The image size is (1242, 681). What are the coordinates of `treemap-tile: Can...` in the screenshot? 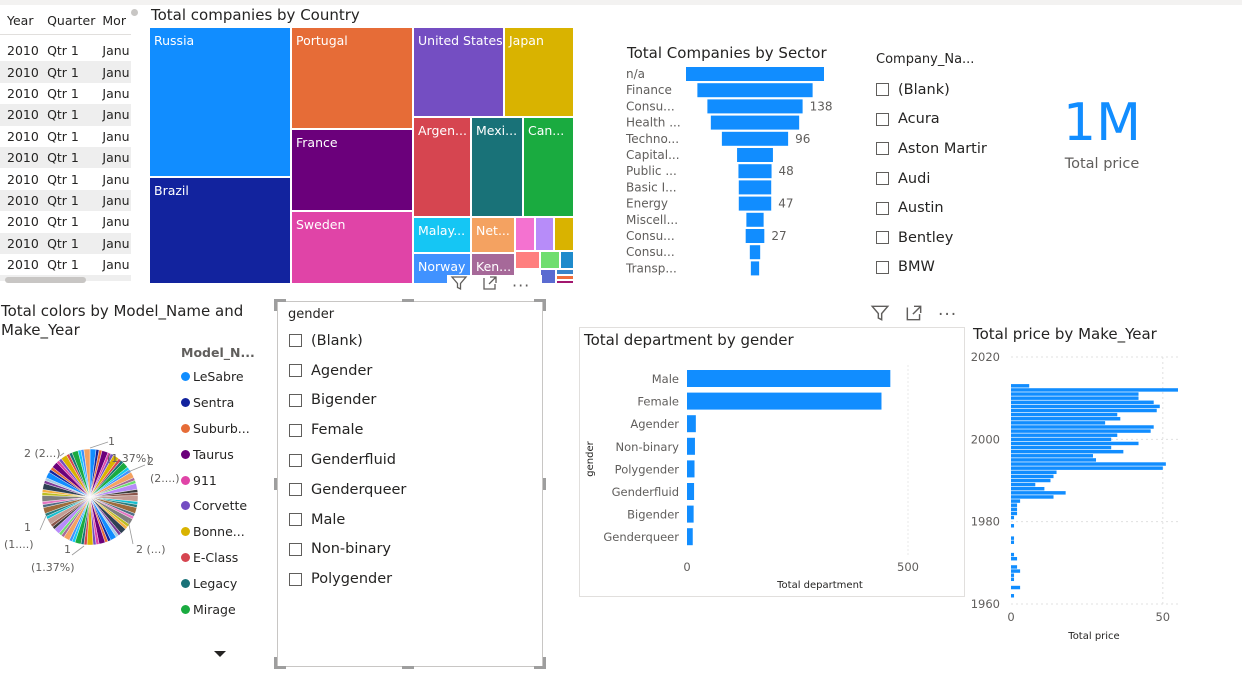 It's located at (549, 168).